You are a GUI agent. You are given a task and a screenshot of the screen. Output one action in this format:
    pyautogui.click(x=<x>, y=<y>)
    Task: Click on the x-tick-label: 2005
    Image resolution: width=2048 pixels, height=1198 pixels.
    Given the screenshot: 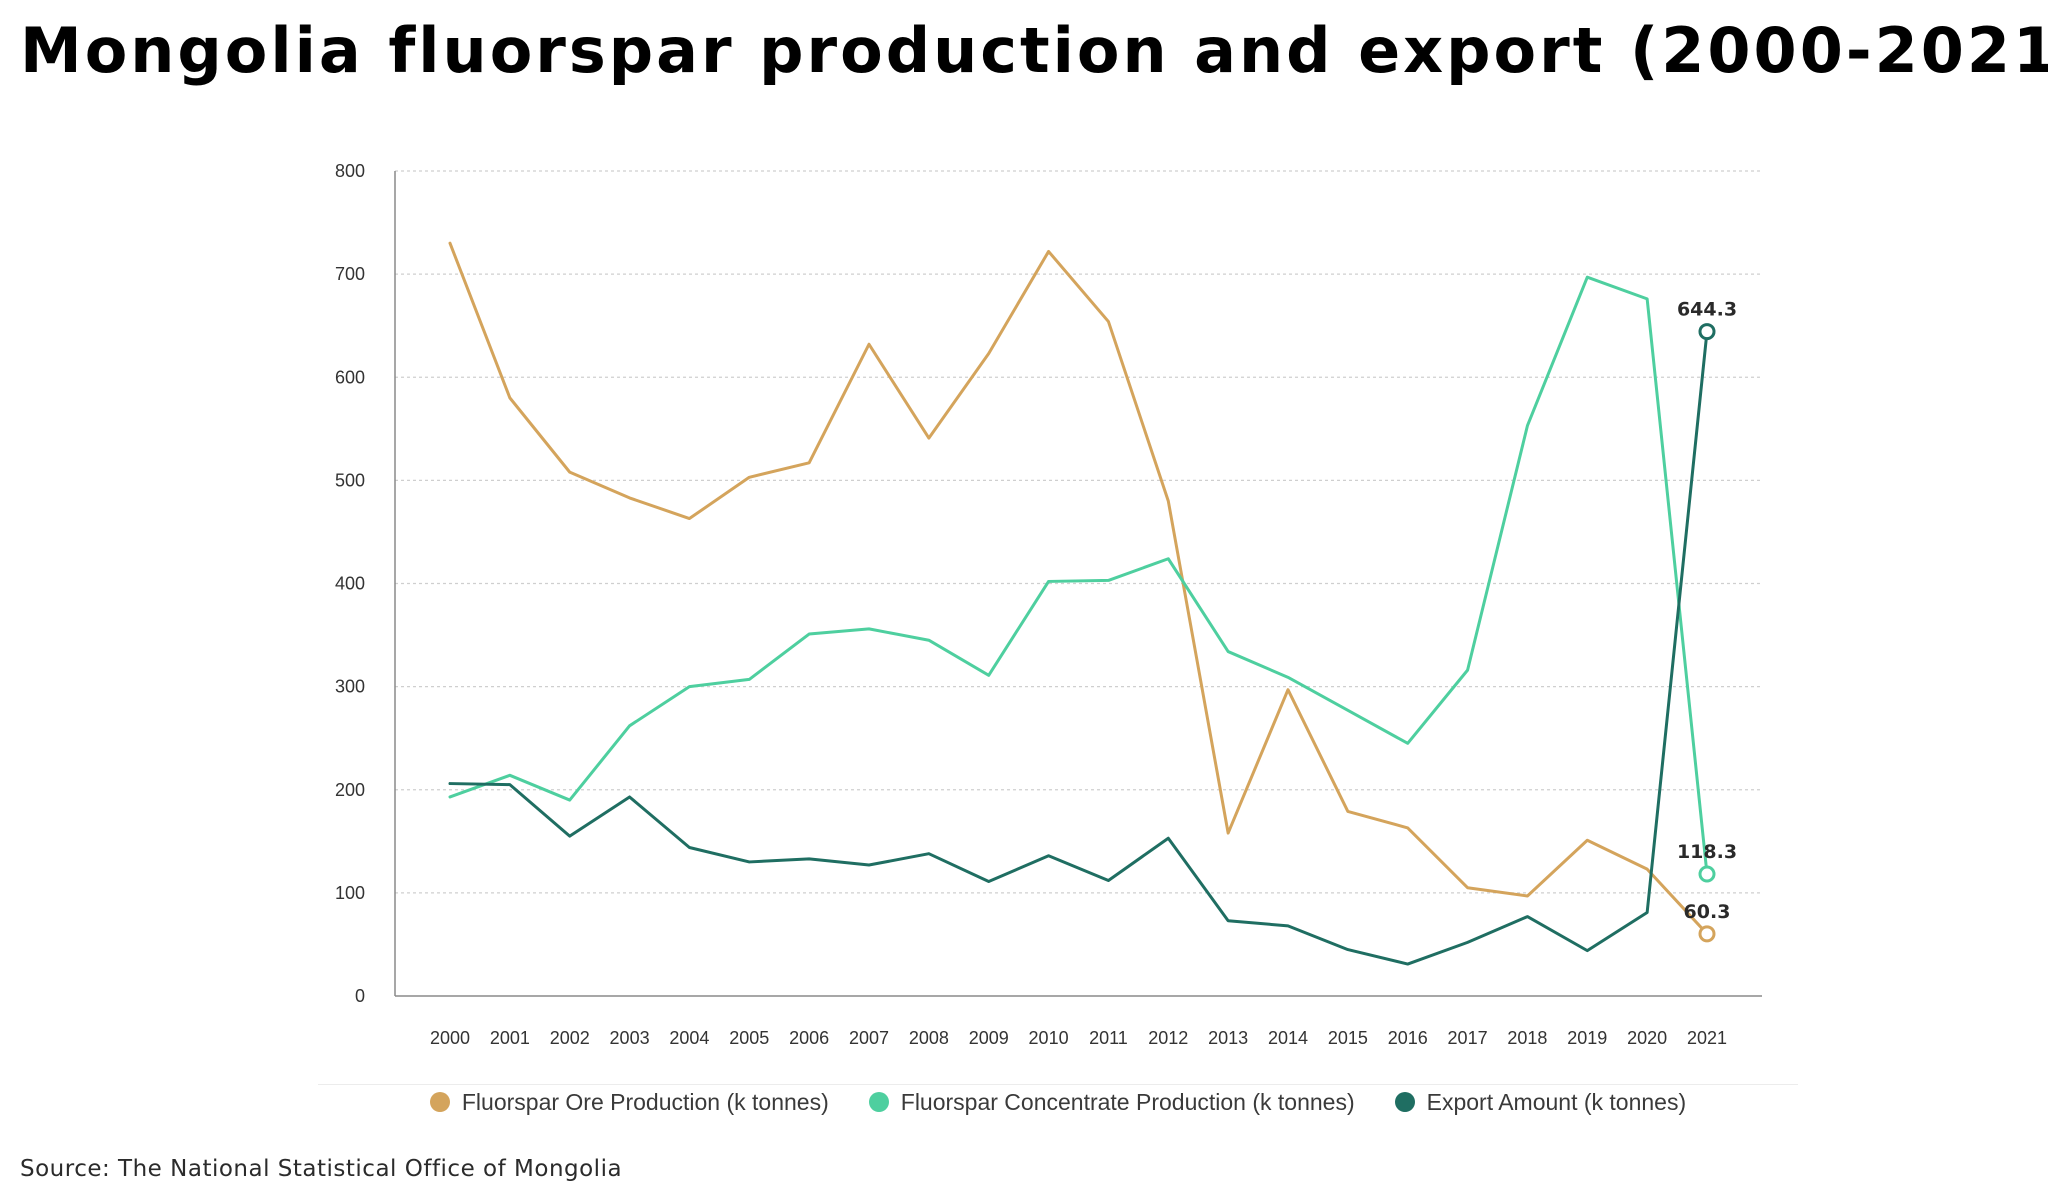 What is the action you would take?
    pyautogui.click(x=749, y=1038)
    